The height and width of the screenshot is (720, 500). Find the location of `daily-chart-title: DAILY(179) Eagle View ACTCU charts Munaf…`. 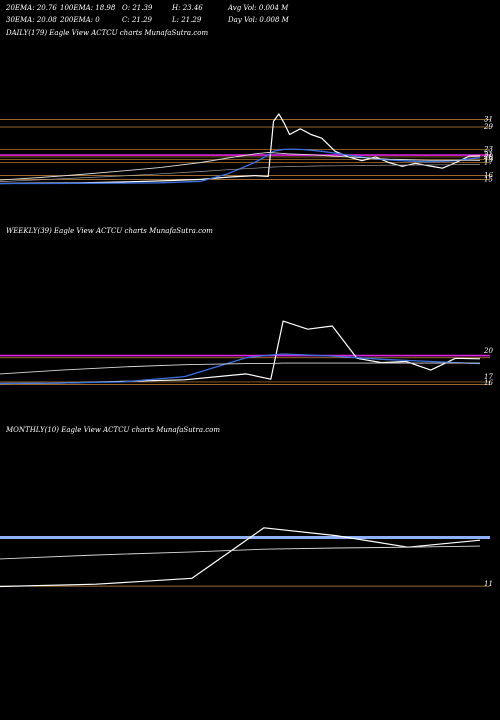

daily-chart-title: DAILY(179) Eagle View ACTCU charts Munaf… is located at coordinates (107, 33).